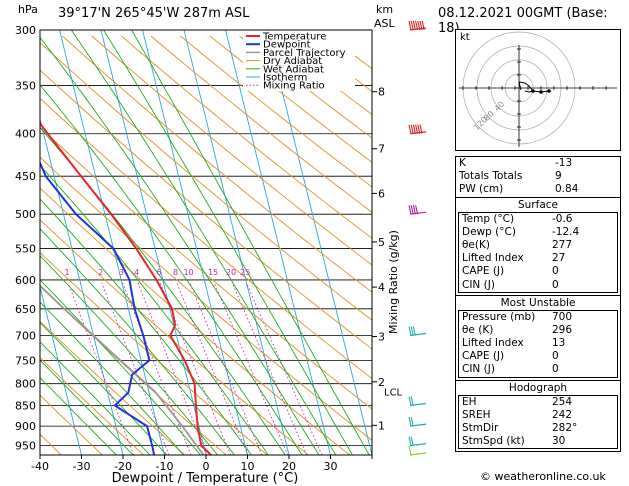  I want to click on table-row: θe(K) 277, so click(538, 245).